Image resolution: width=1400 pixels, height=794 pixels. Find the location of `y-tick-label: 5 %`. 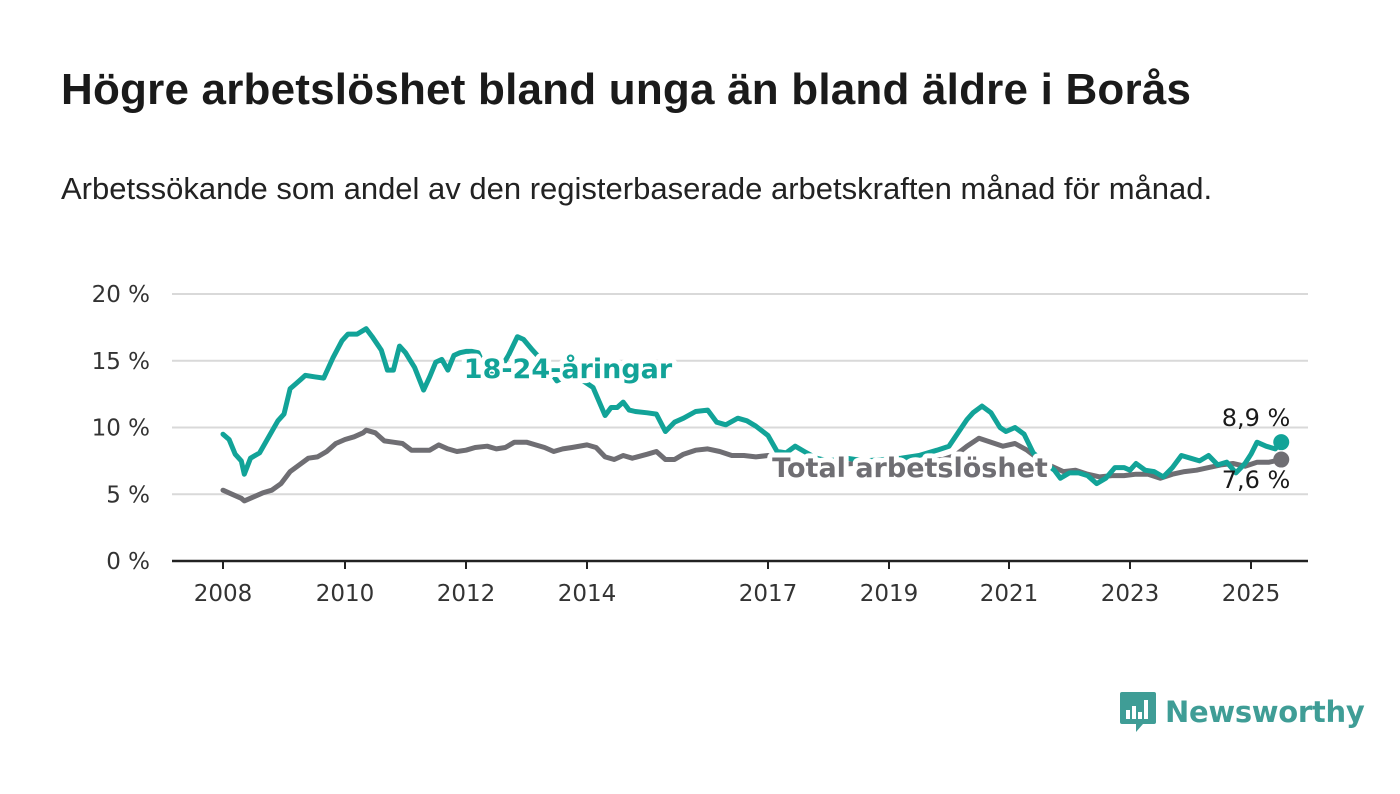

y-tick-label: 5 % is located at coordinates (128, 495).